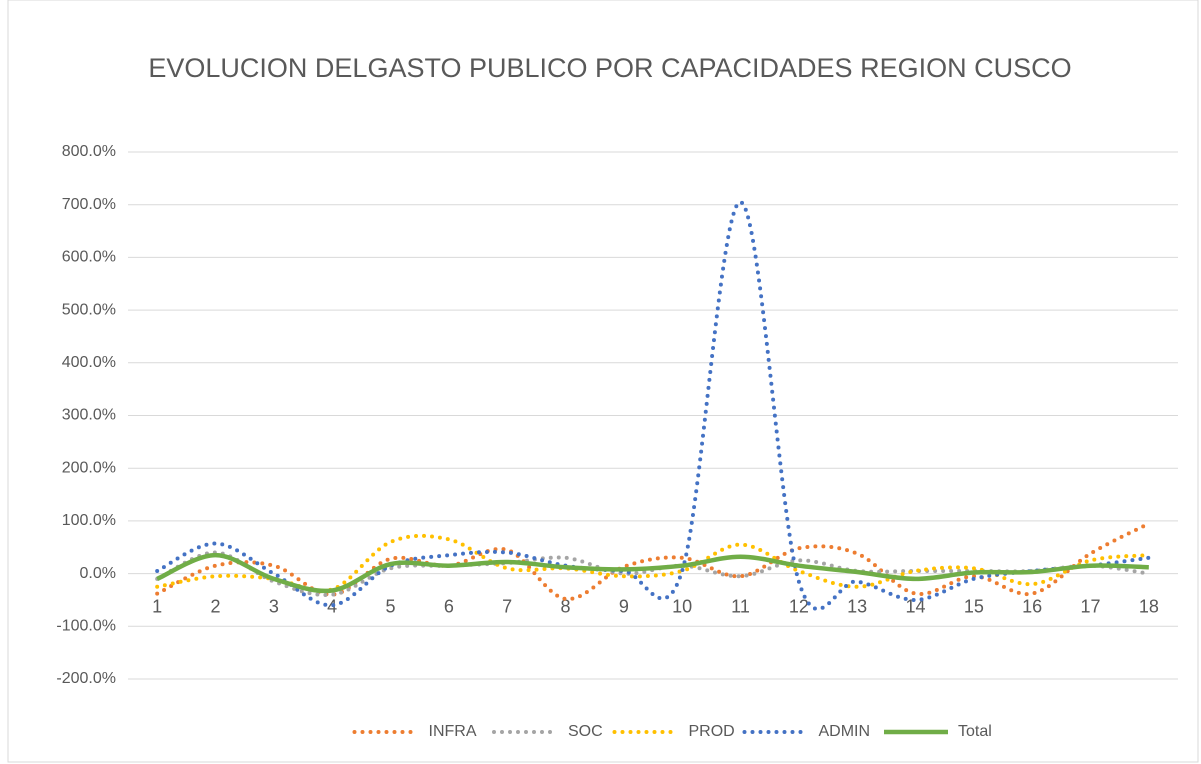  Describe the element at coordinates (390, 606) in the screenshot. I see `x-tick-label: 5` at that location.